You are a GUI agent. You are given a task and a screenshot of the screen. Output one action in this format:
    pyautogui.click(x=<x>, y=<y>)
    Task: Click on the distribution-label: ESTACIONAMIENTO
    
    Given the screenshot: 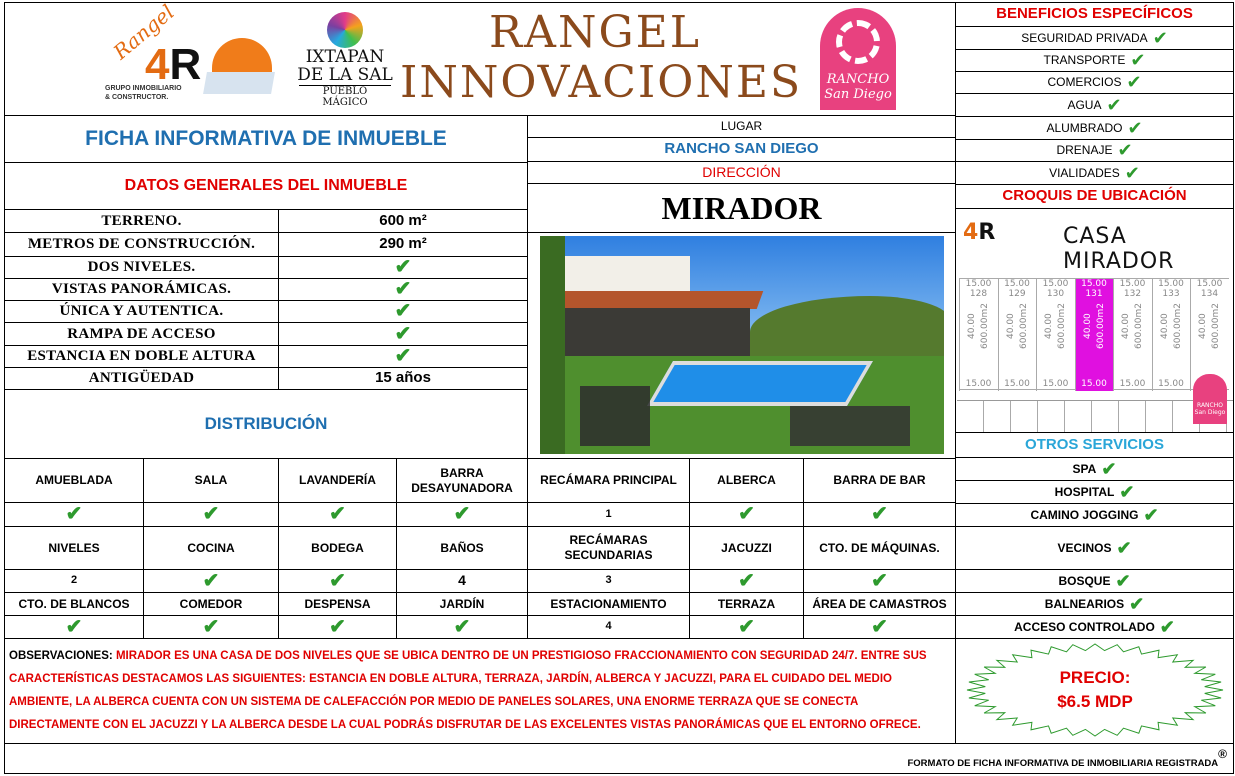 What is the action you would take?
    pyautogui.click(x=608, y=604)
    